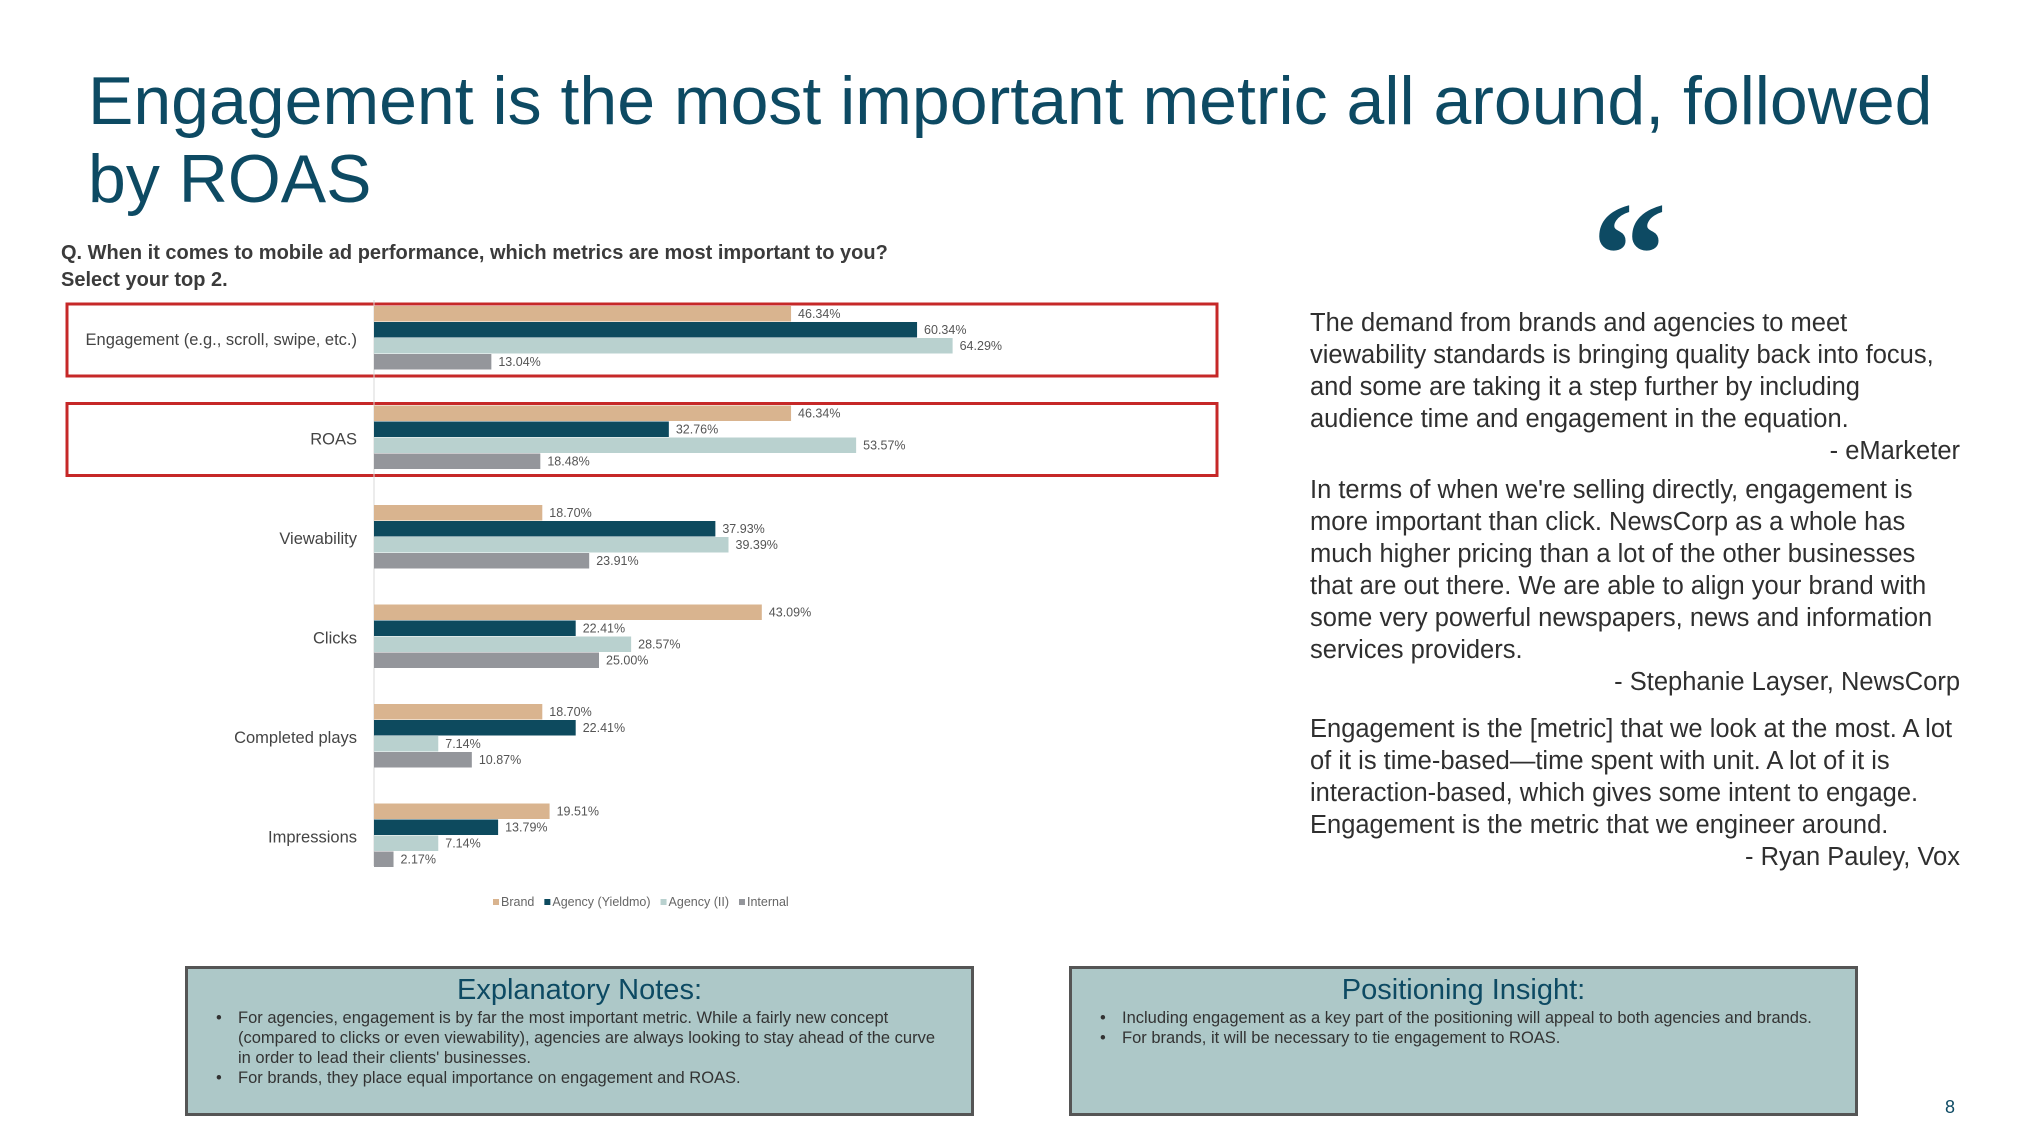 Image resolution: width=2020 pixels, height=1135 pixels. Describe the element at coordinates (884, 446) in the screenshot. I see `data-label: 53.57%` at that location.